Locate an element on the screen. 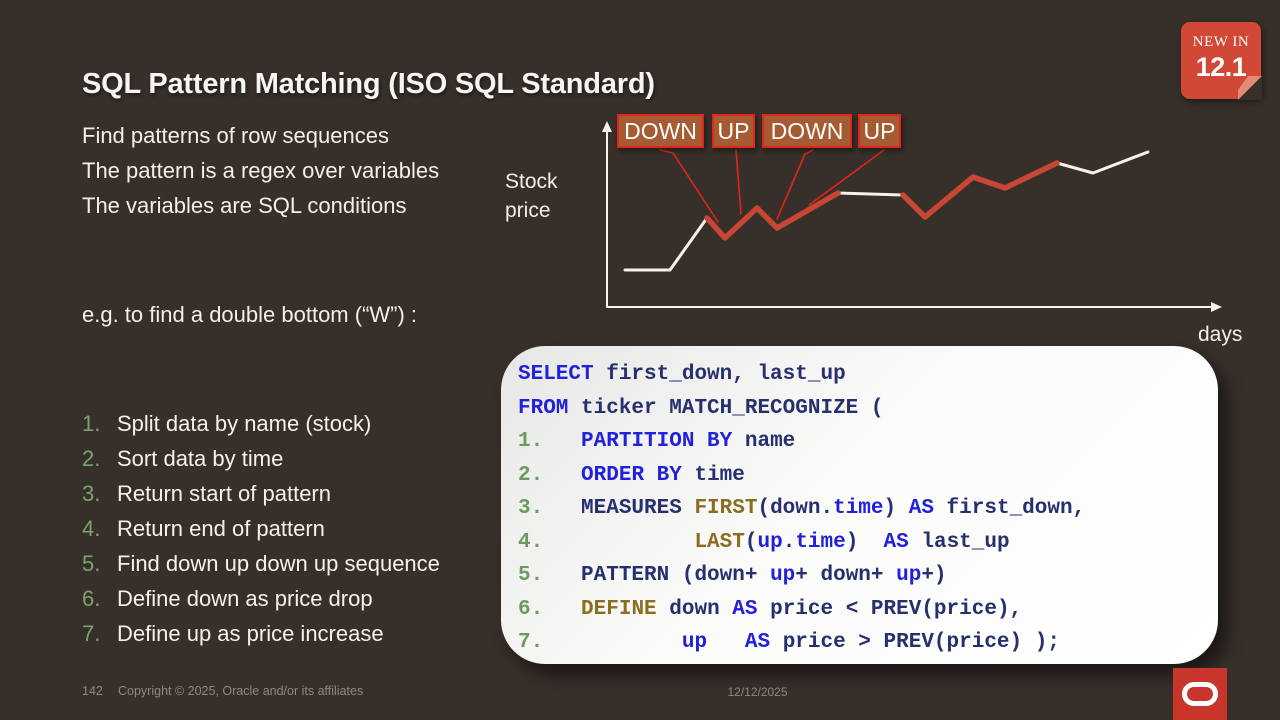 Image resolution: width=1280 pixels, height=720 pixels. code-line: 5. PATTERN (down+ up+ down+ up+) is located at coordinates (864, 576).